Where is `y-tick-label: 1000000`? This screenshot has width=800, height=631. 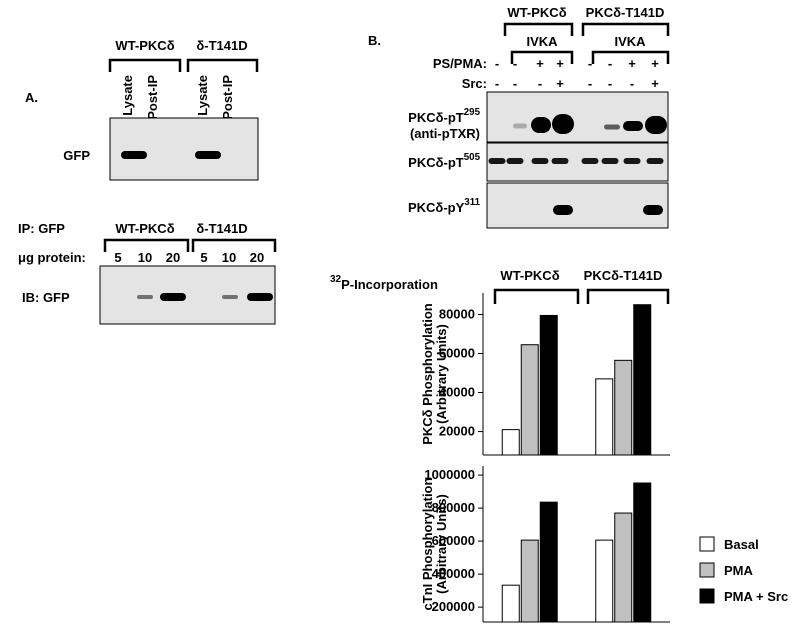 y-tick-label: 1000000 is located at coordinates (449, 474).